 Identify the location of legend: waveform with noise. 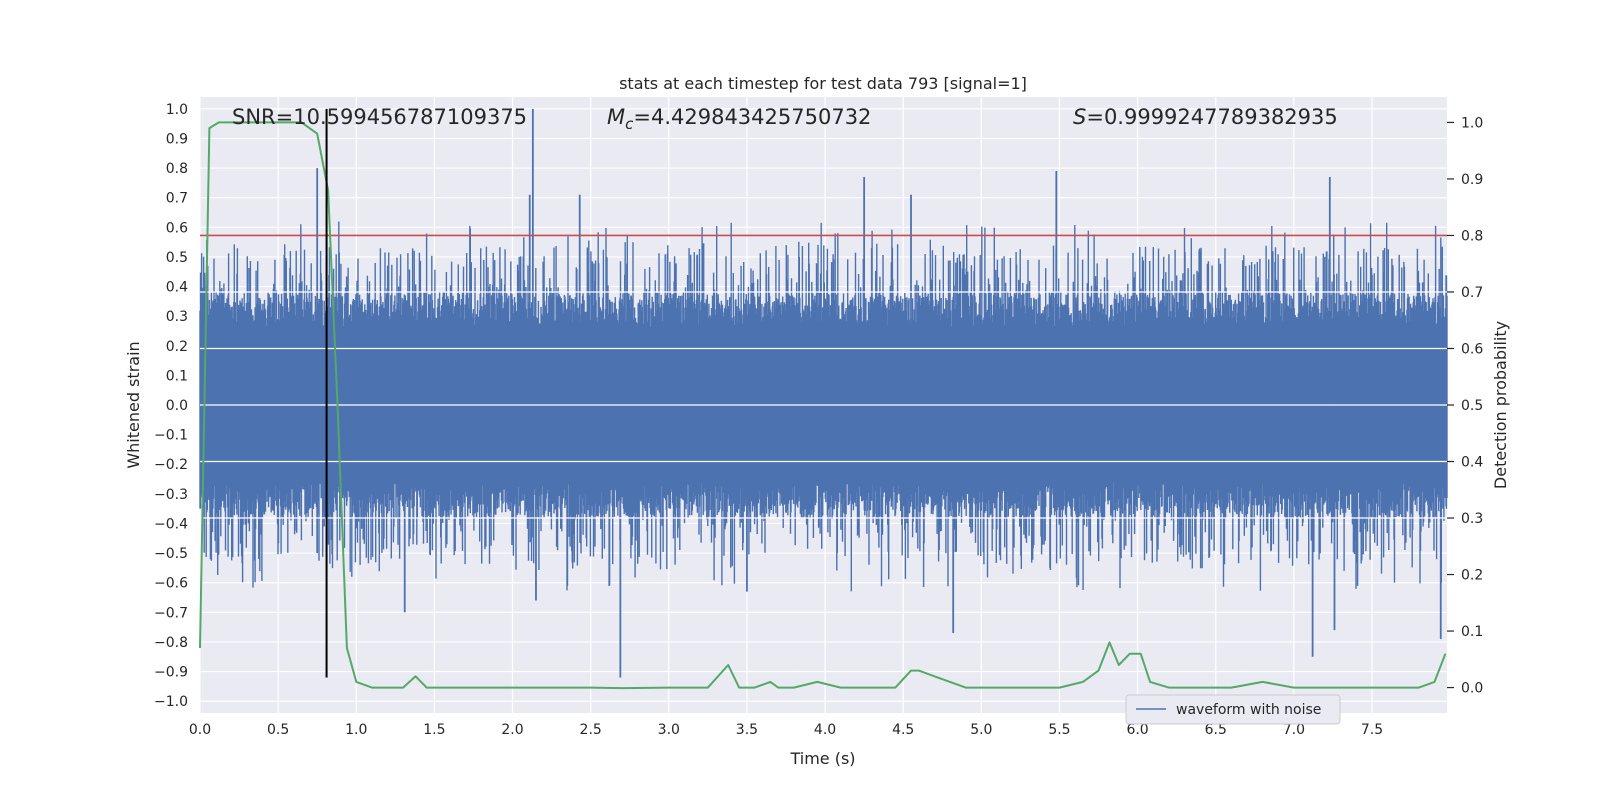
(1233, 709).